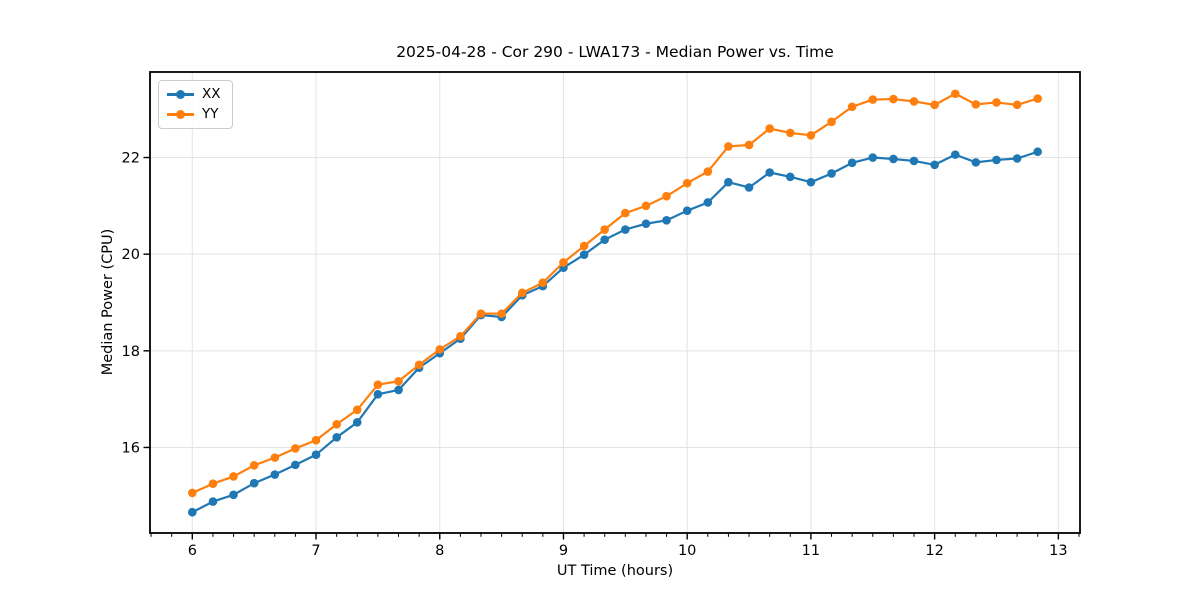 The height and width of the screenshot is (600, 1200). What do you see at coordinates (811, 551) in the screenshot?
I see `x-tick-label: 11` at bounding box center [811, 551].